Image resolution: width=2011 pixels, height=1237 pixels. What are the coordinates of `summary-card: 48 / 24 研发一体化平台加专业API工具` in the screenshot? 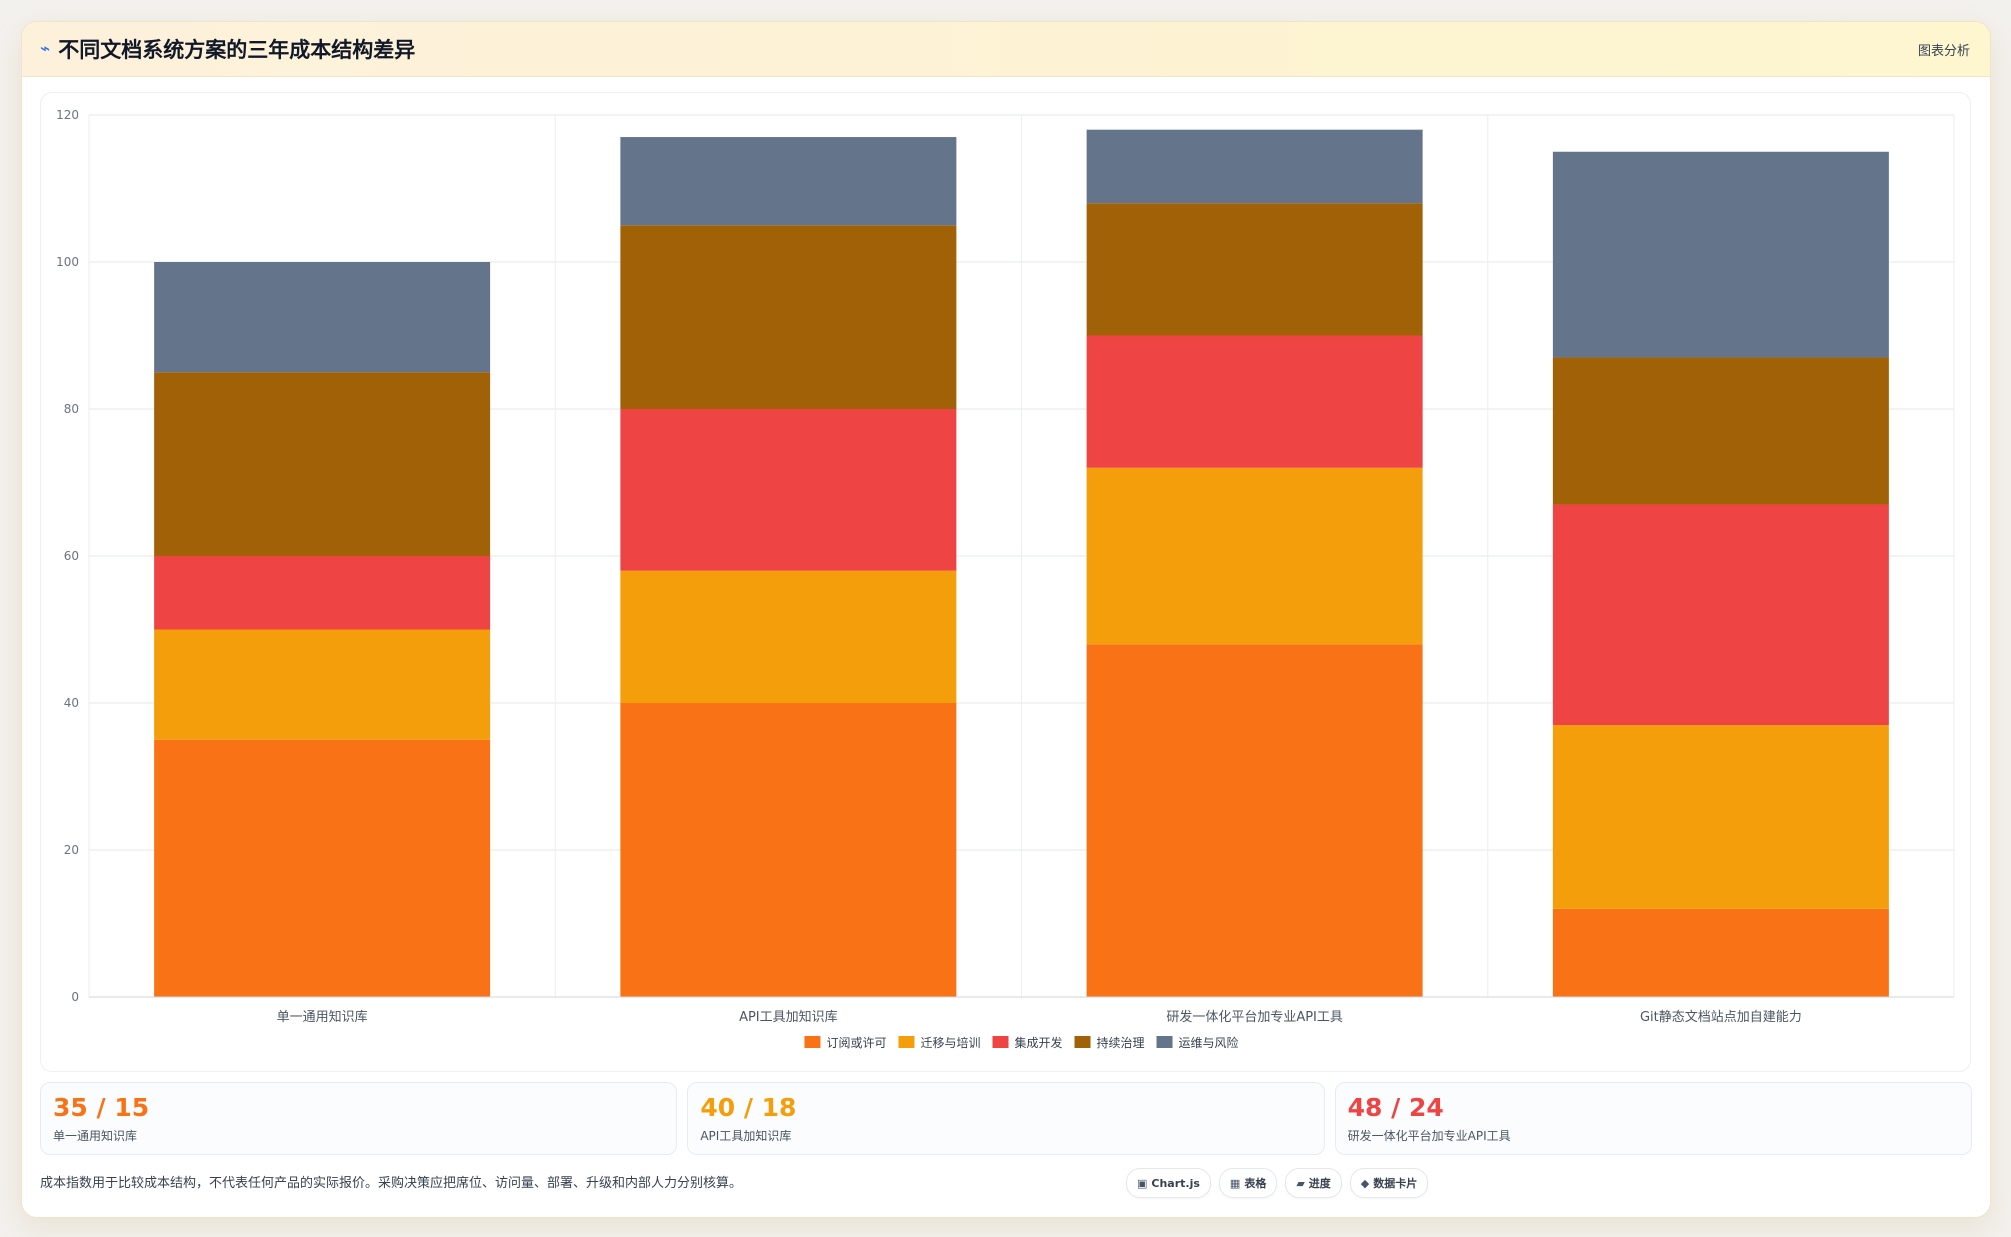 It's located at (1653, 1118).